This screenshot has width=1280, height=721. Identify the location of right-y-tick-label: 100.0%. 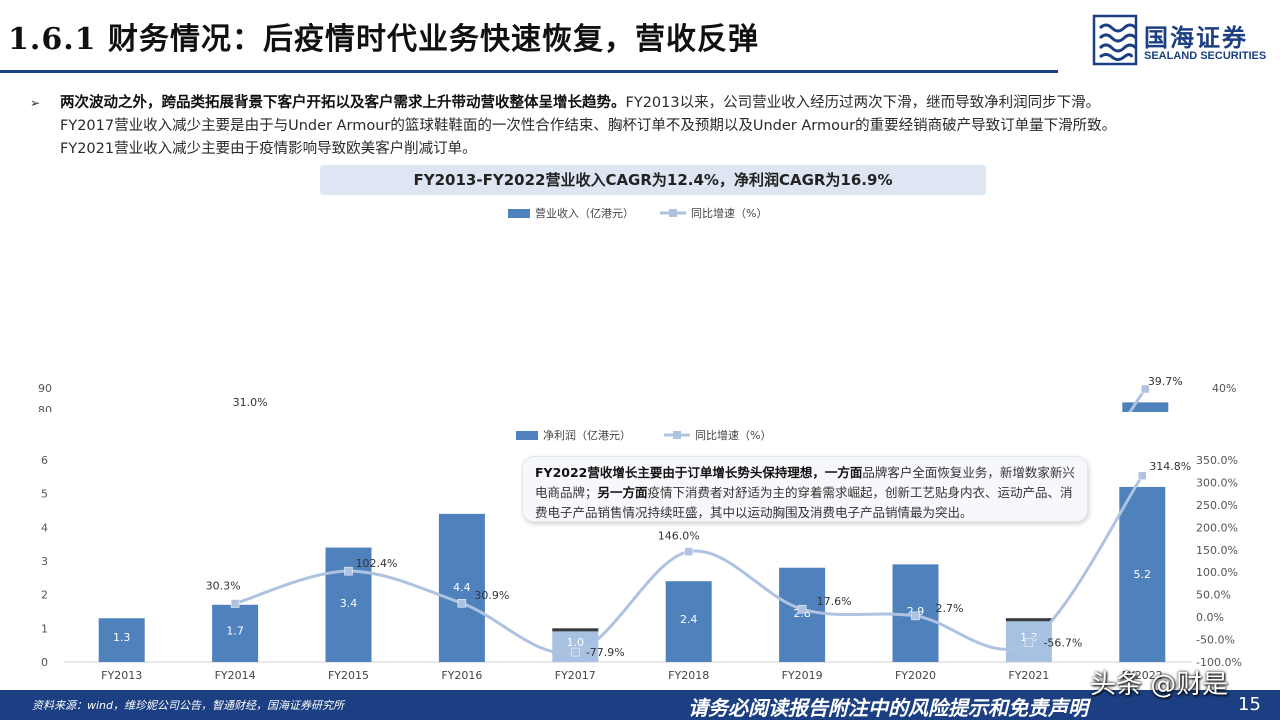
(1217, 572).